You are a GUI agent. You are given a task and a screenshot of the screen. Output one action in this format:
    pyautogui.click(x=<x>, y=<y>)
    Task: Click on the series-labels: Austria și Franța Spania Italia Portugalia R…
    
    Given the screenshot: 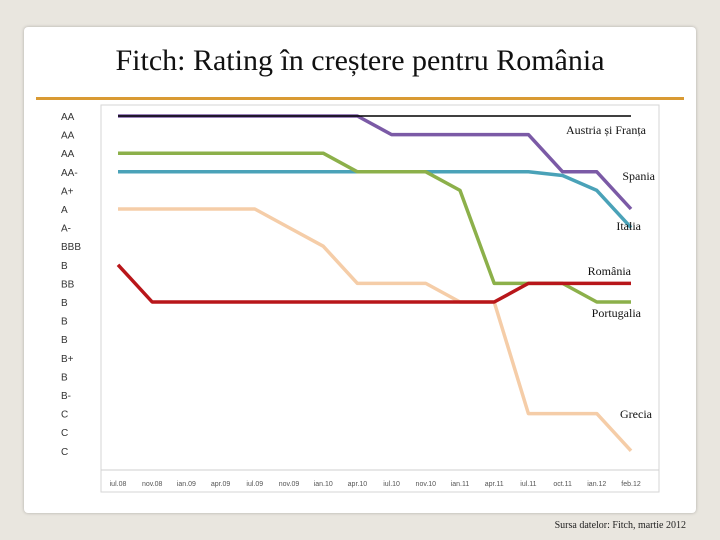 What is the action you would take?
    pyautogui.click(x=611, y=272)
    